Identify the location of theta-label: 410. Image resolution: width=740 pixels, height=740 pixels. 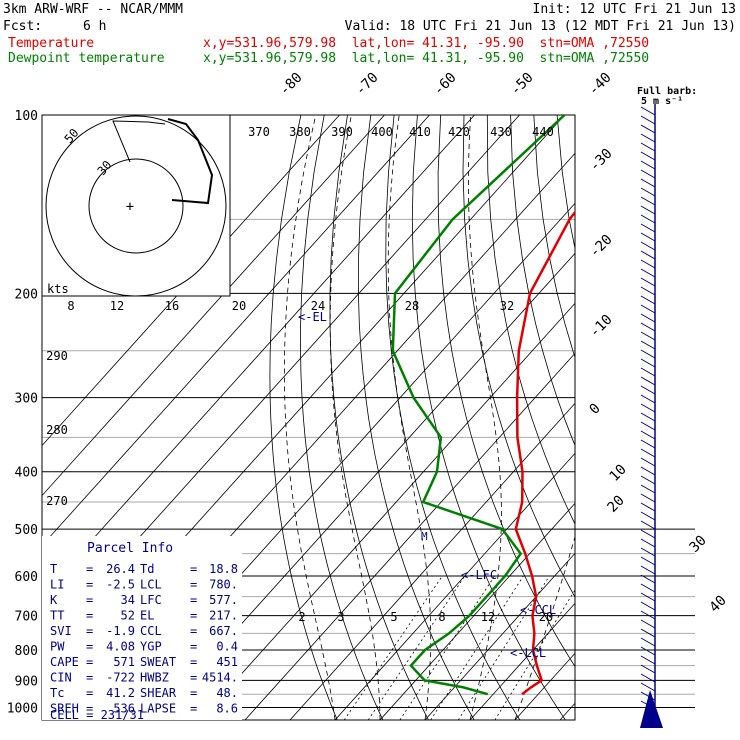
(420, 132).